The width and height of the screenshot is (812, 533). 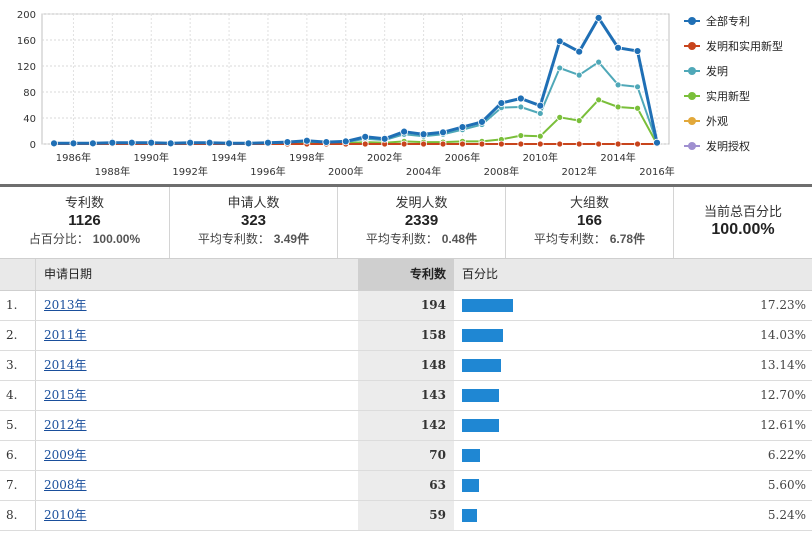 I want to click on row-index: 8., so click(x=18, y=515).